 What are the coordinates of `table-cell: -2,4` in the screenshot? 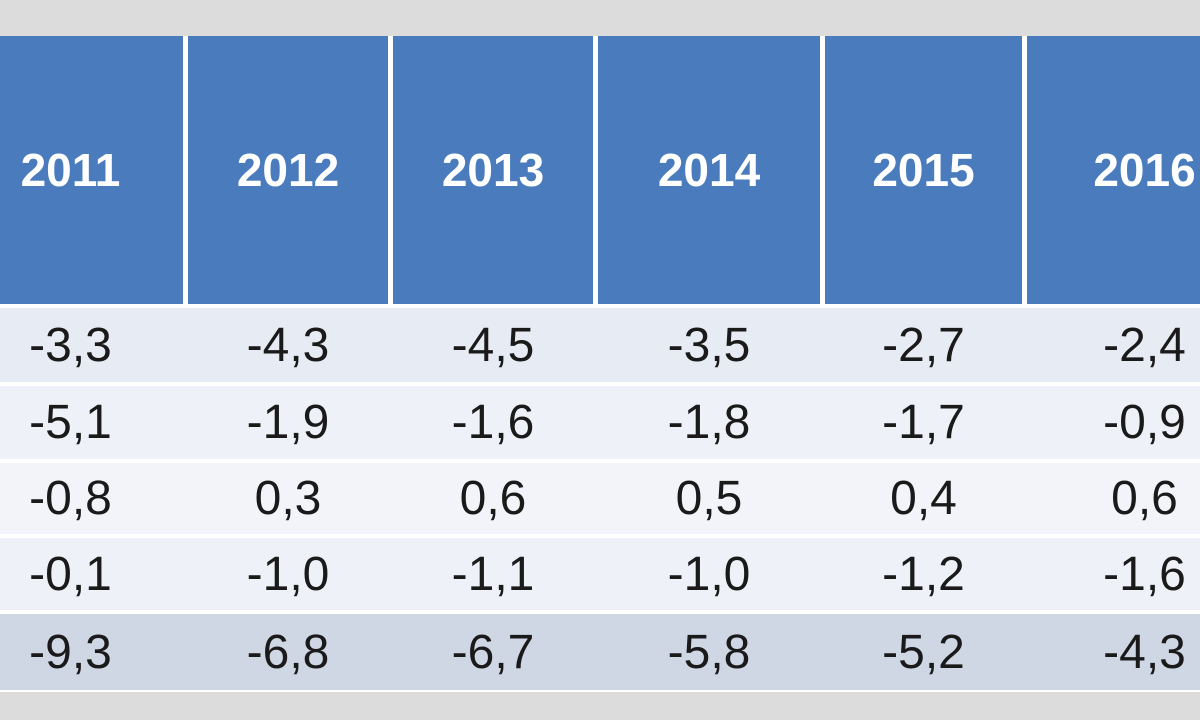 It's located at (1112, 345).